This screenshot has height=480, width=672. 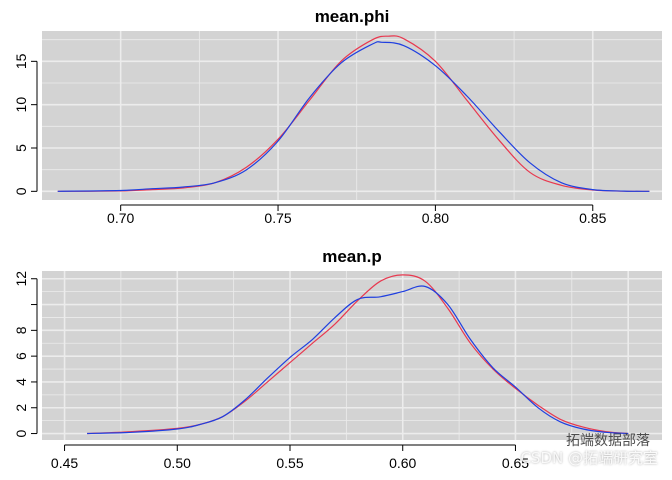 I want to click on x-tick-label: 0.55, so click(x=289, y=463).